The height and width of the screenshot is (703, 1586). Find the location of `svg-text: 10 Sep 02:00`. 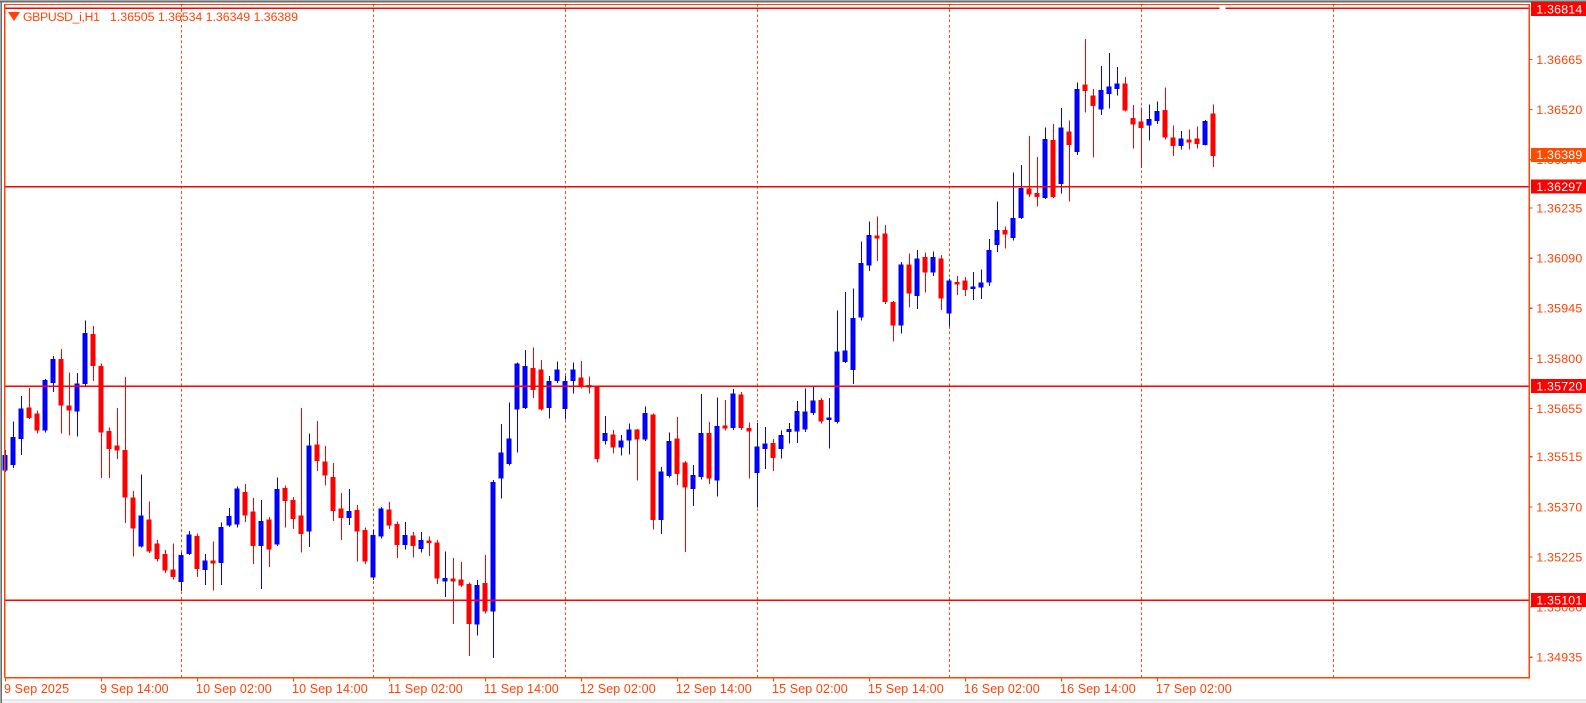

svg-text: 10 Sep 02:00 is located at coordinates (234, 689).